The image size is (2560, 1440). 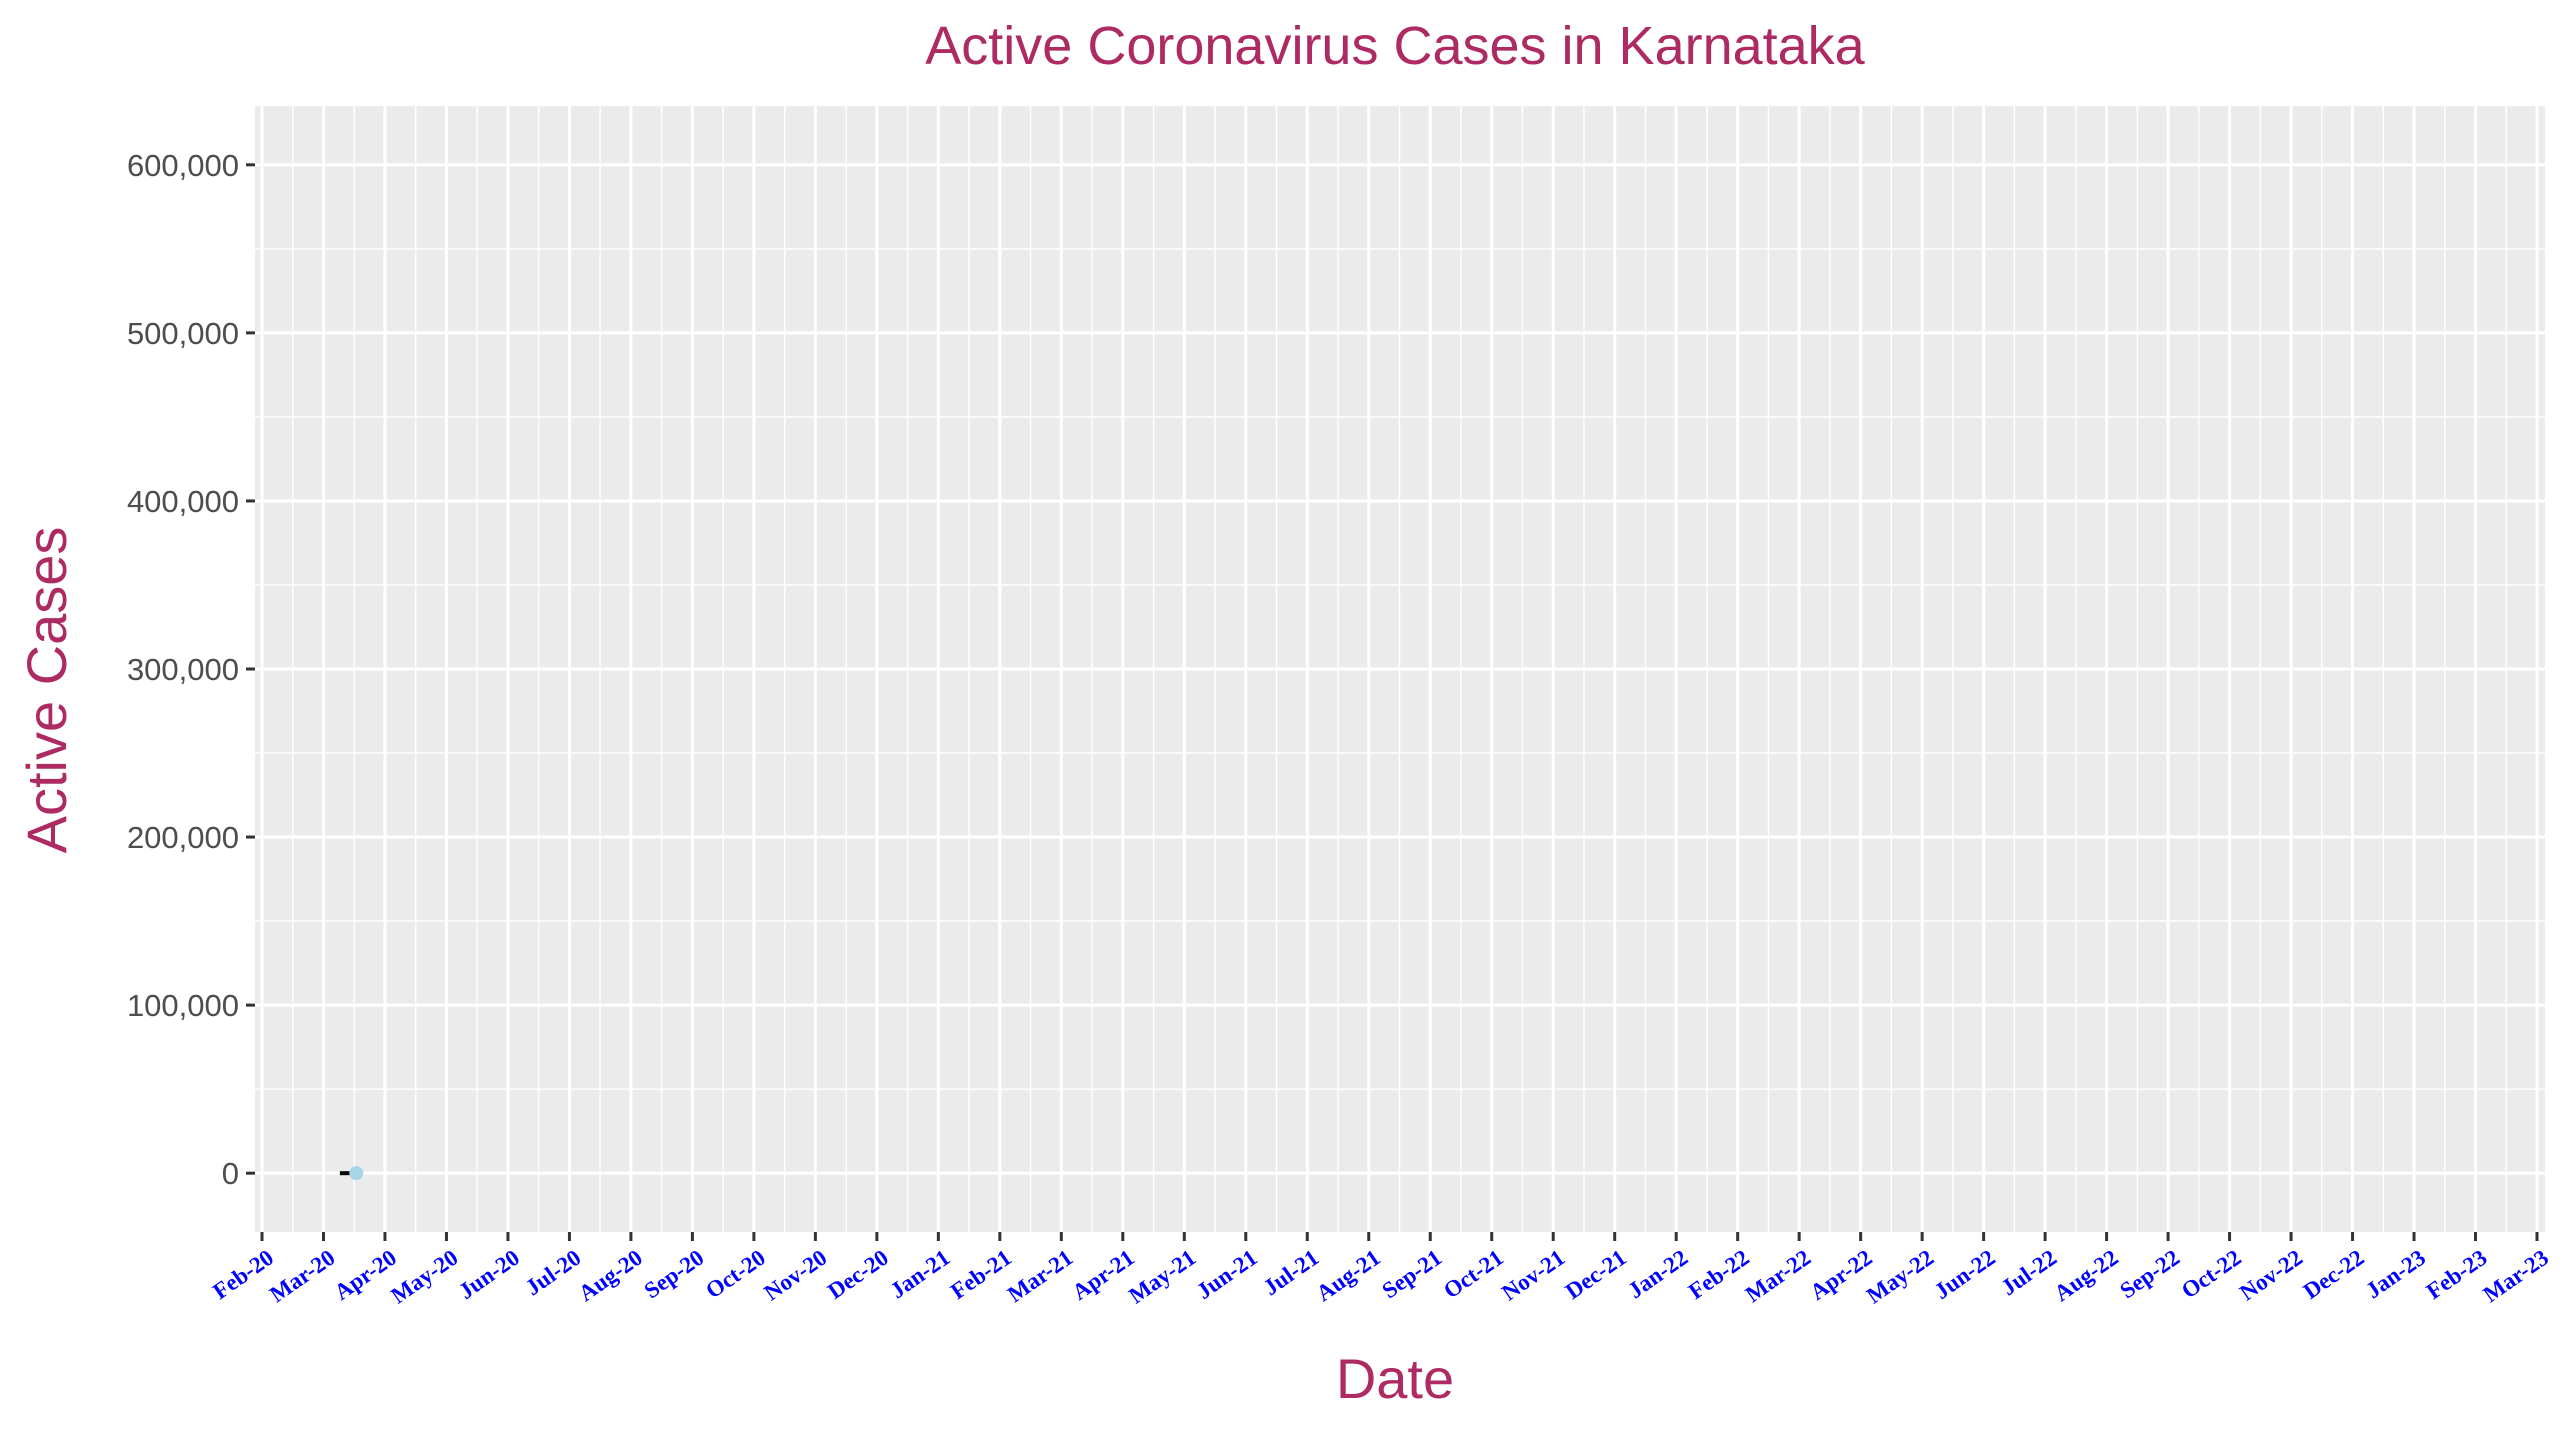 What do you see at coordinates (183, 333) in the screenshot?
I see `y-tick-label: 500,000` at bounding box center [183, 333].